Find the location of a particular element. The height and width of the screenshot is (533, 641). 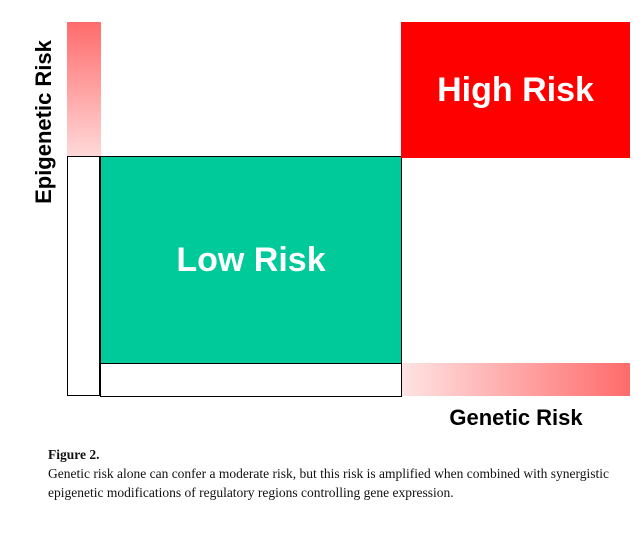

low-risk-label: Low Risk is located at coordinates (251, 259).